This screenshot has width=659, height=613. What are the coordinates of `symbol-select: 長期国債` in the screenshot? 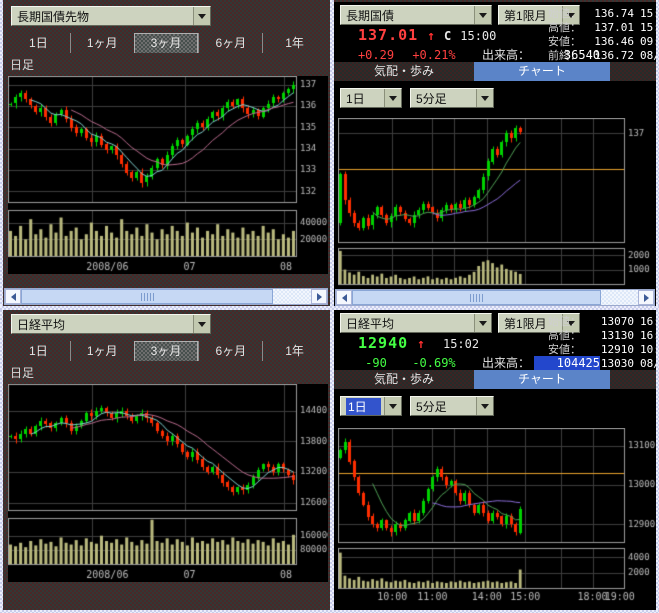 It's located at (416, 15).